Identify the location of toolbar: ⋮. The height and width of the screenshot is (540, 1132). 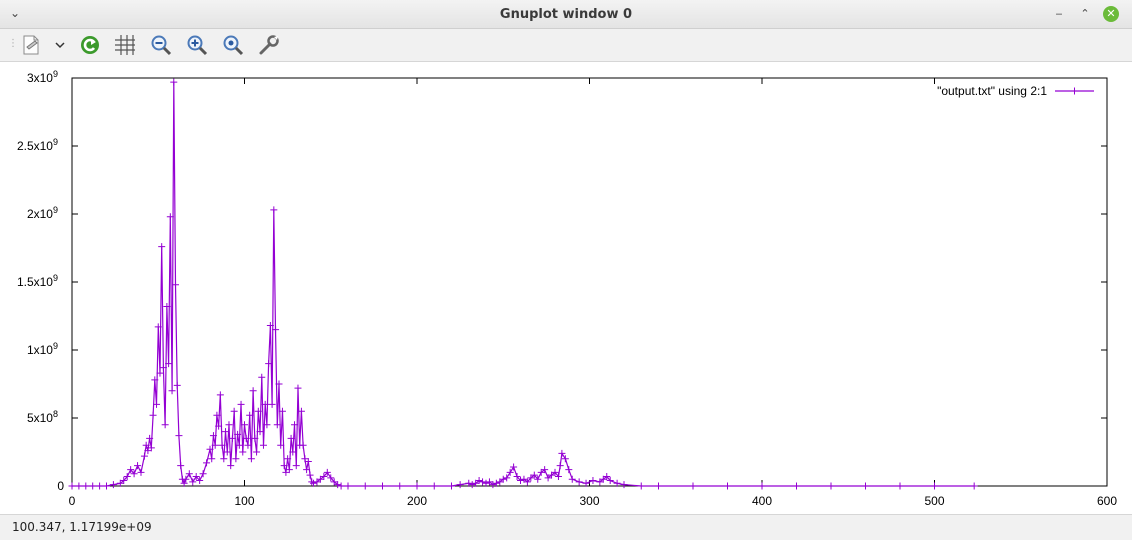
(566, 45).